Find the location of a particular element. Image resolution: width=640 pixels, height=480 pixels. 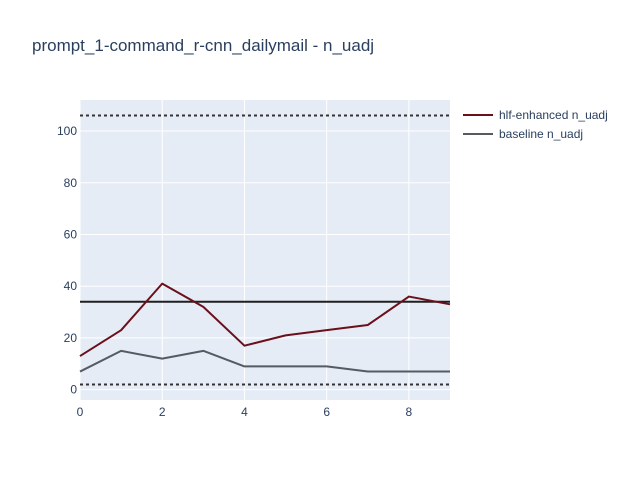

series-line-baseline is located at coordinates (264, 361).